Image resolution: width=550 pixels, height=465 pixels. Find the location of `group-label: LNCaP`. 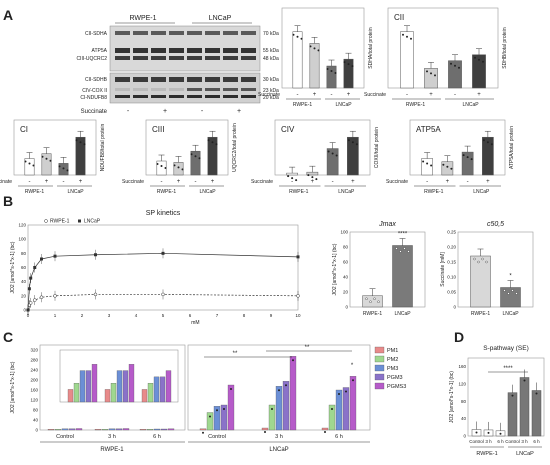

group-label: LNCaP is located at coordinates (470, 105).